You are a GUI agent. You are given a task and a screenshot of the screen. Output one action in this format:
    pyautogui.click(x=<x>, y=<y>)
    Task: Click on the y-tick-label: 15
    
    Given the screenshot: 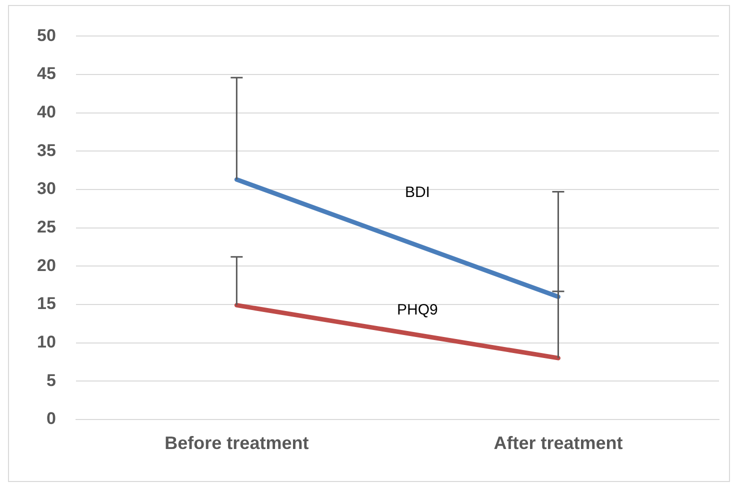 What is the action you would take?
    pyautogui.click(x=46, y=304)
    